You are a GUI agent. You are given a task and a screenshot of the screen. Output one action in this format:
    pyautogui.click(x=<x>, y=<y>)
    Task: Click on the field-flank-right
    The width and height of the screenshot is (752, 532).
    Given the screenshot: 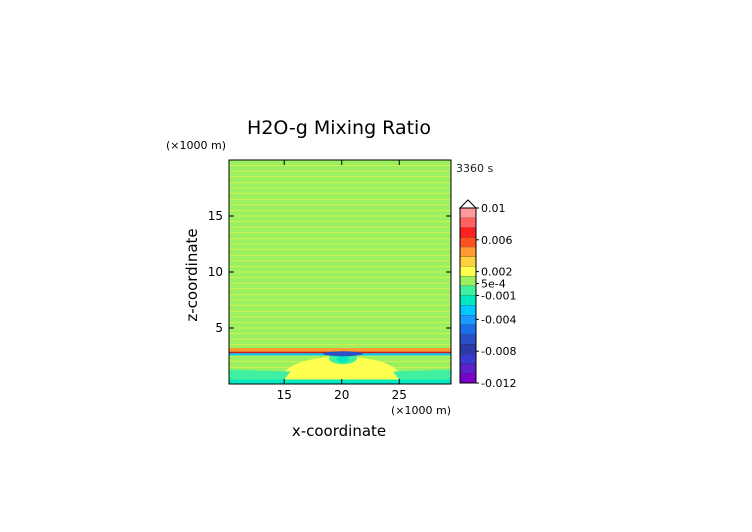 What is the action you would take?
    pyautogui.click(x=421, y=374)
    